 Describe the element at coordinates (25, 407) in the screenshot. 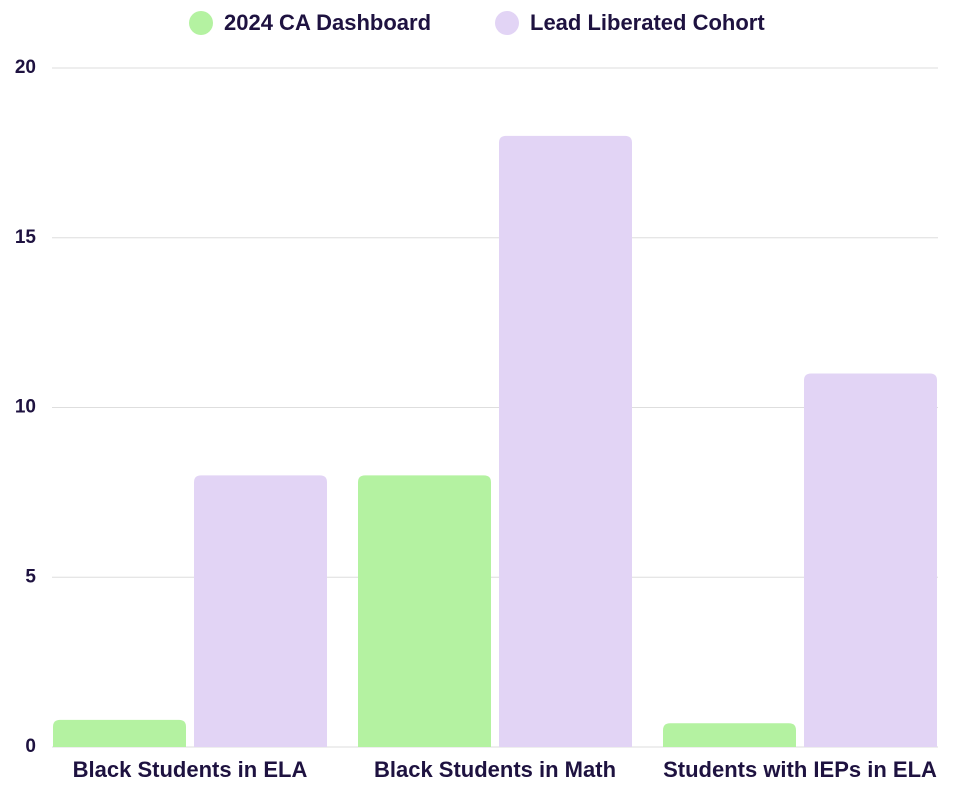

I see `y-tick-label: 10` at that location.